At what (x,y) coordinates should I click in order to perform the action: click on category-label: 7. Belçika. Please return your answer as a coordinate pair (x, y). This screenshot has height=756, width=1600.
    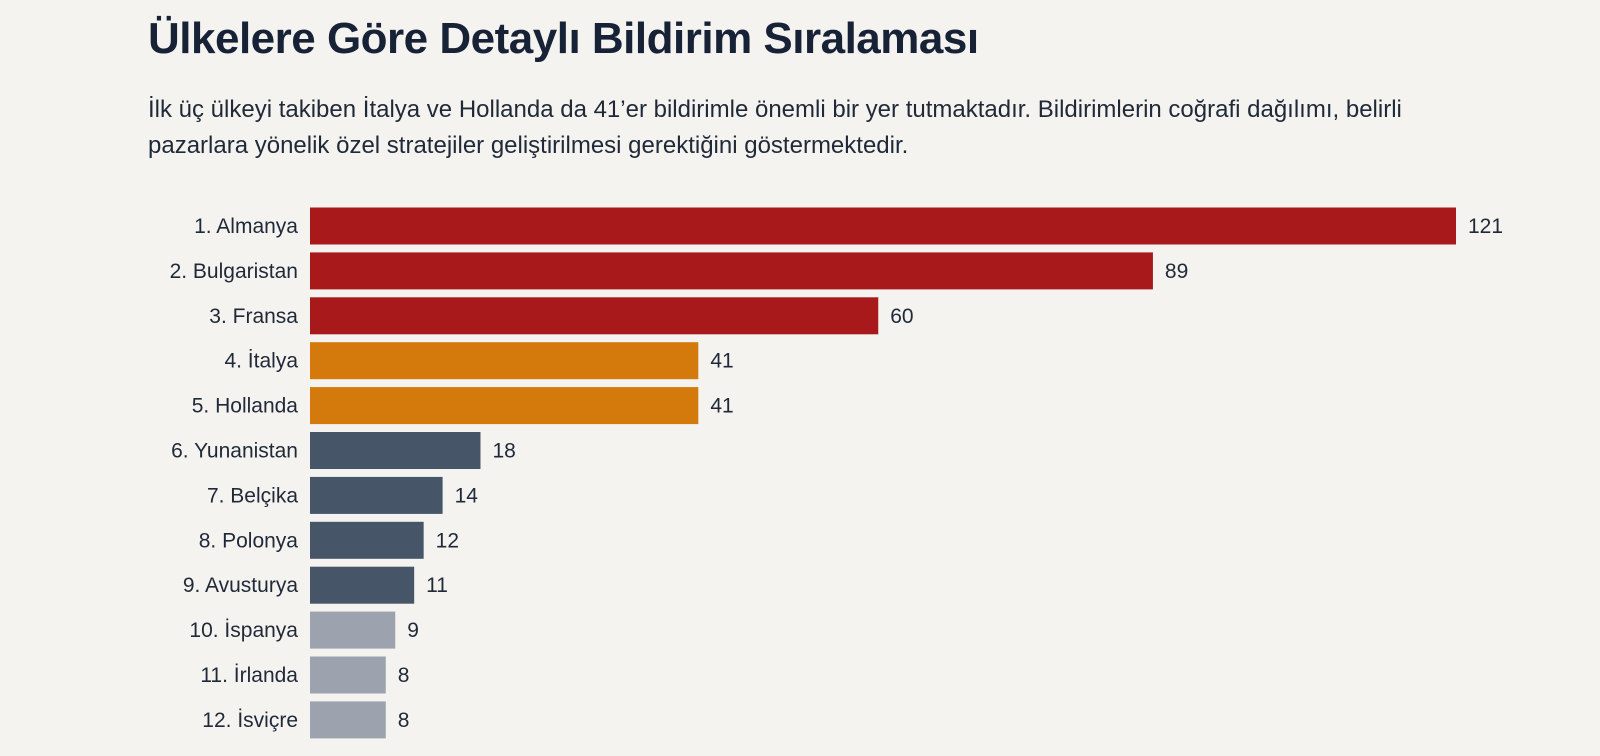
    Looking at the image, I should click on (252, 495).